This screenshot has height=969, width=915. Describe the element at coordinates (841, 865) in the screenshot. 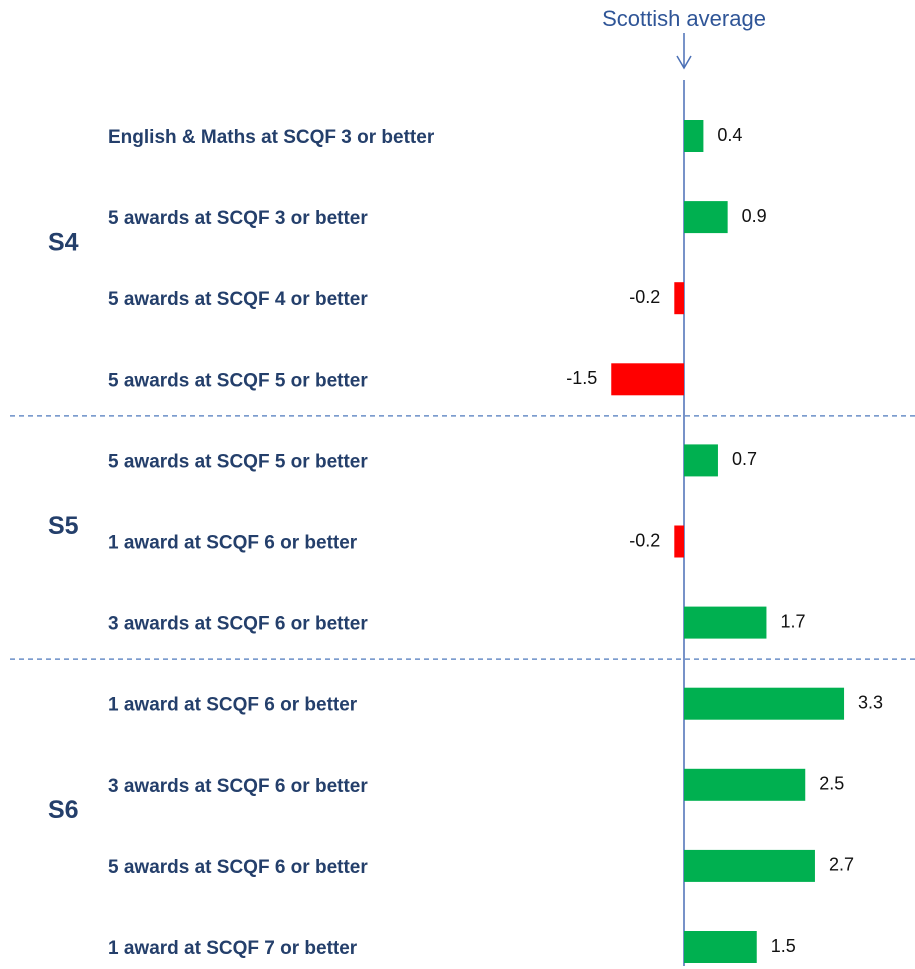

I see `value-label: 2.7` at that location.